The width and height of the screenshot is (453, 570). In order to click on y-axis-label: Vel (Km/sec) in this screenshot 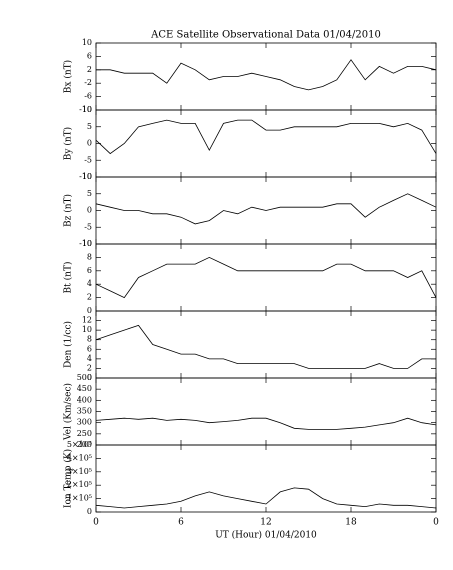, I will do `click(68, 412)`.